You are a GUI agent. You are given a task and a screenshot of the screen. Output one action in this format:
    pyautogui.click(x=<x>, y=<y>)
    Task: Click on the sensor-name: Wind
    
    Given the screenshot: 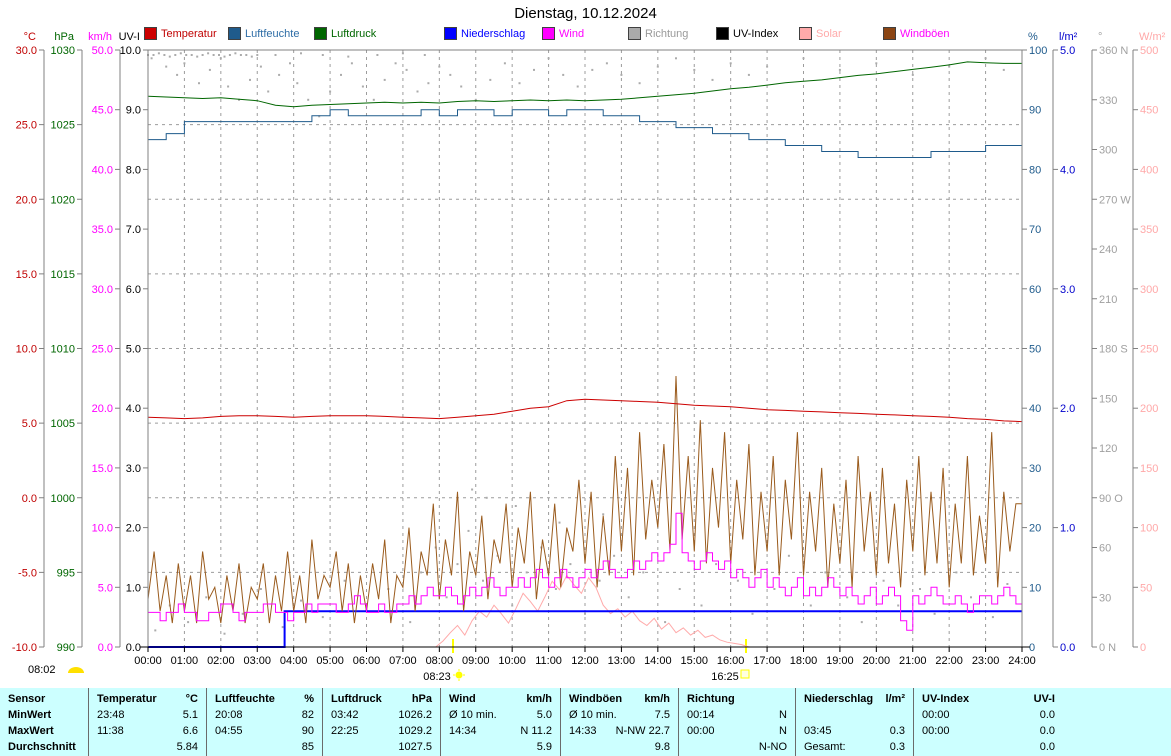 What is the action you would take?
    pyautogui.click(x=462, y=699)
    